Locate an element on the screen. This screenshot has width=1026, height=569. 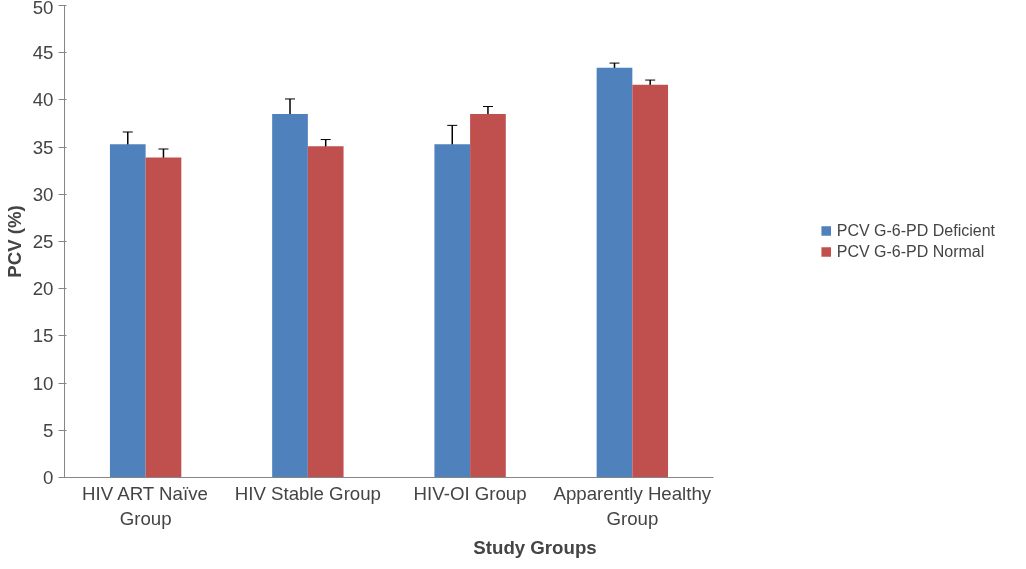
y-tick-label: 50 is located at coordinates (43, 9).